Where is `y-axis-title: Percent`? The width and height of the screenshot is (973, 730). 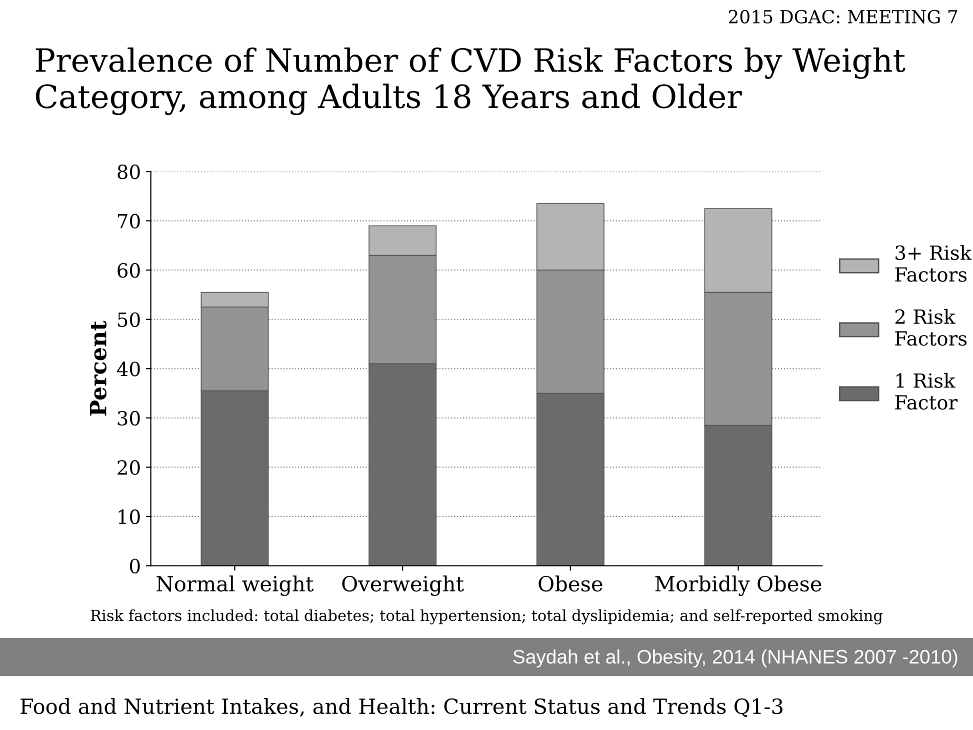 y-axis-title: Percent is located at coordinates (98, 368).